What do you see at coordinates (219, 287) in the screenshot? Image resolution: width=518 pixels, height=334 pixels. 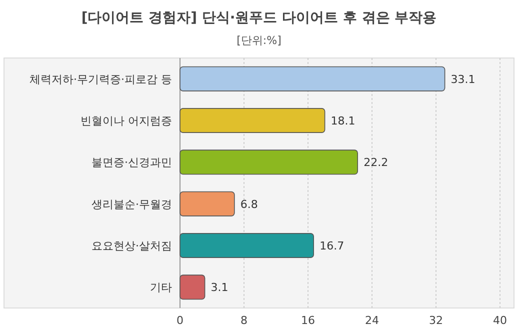 I see `data-label: 3.1` at bounding box center [219, 287].